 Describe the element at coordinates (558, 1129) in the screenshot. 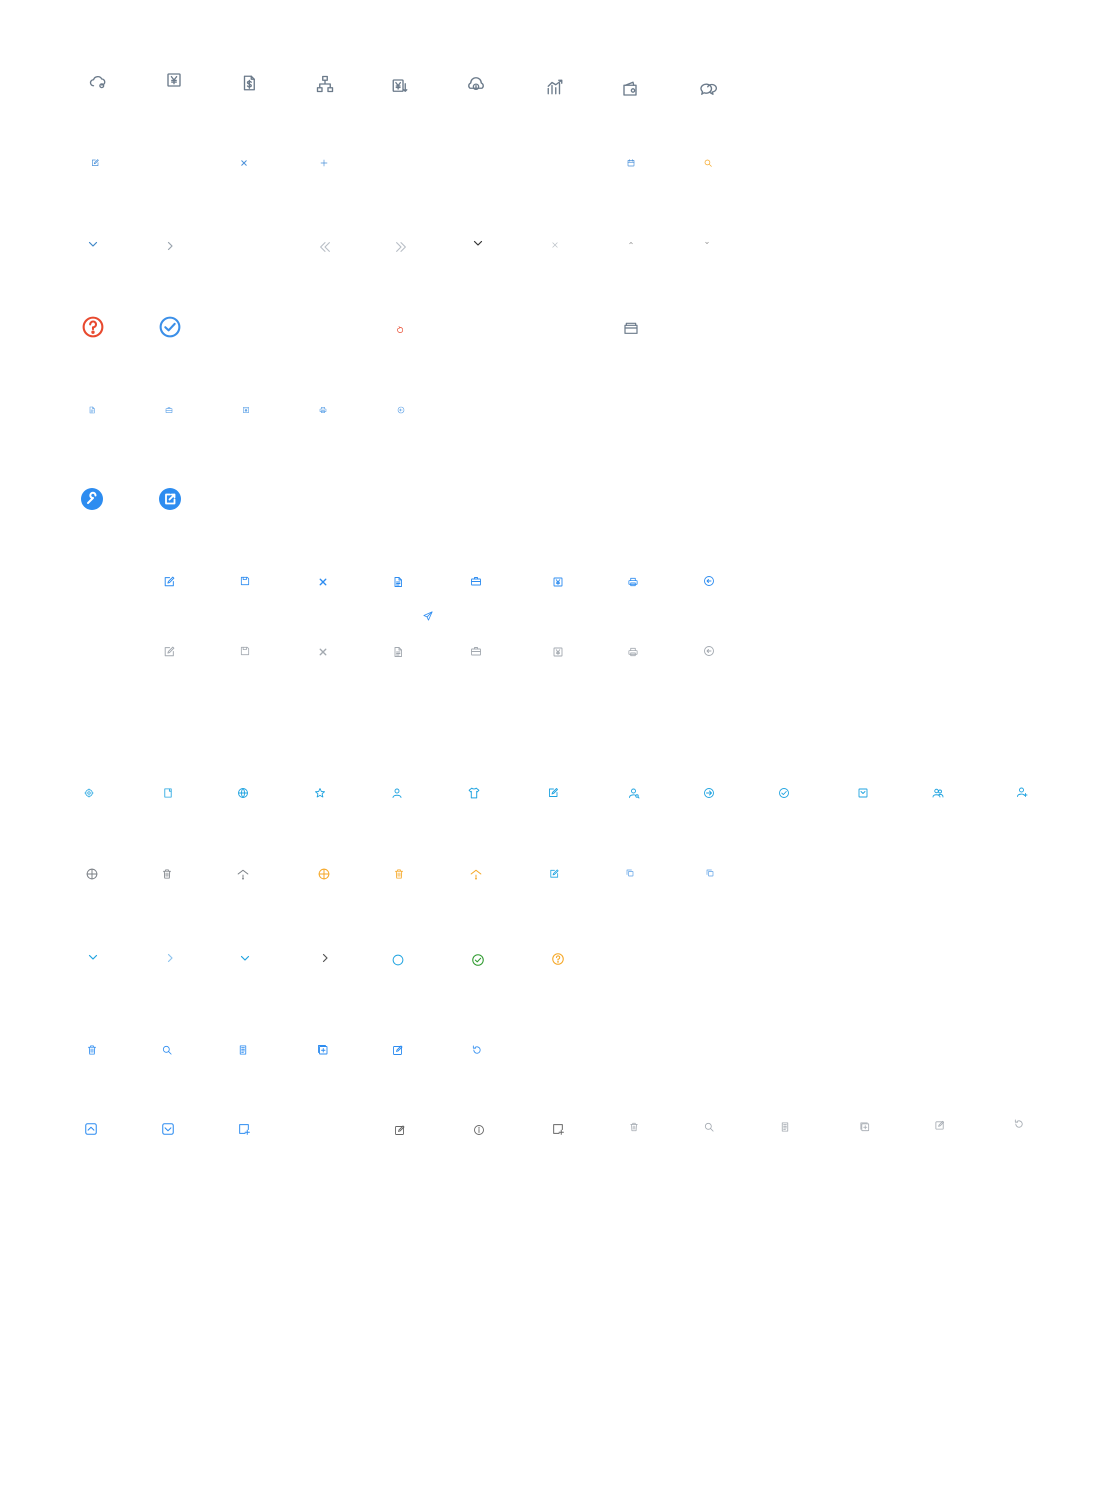

I see `add-note-dark-icon` at that location.